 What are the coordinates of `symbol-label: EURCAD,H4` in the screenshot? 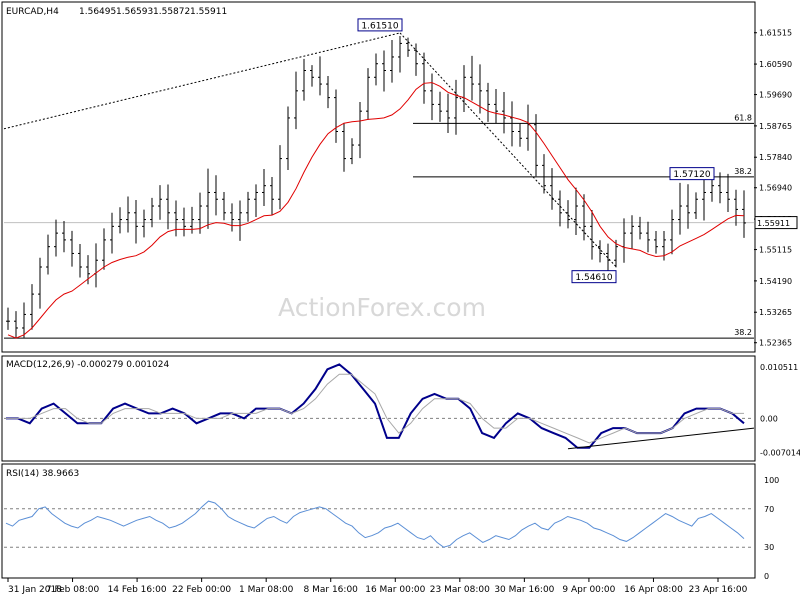 It's located at (32, 12).